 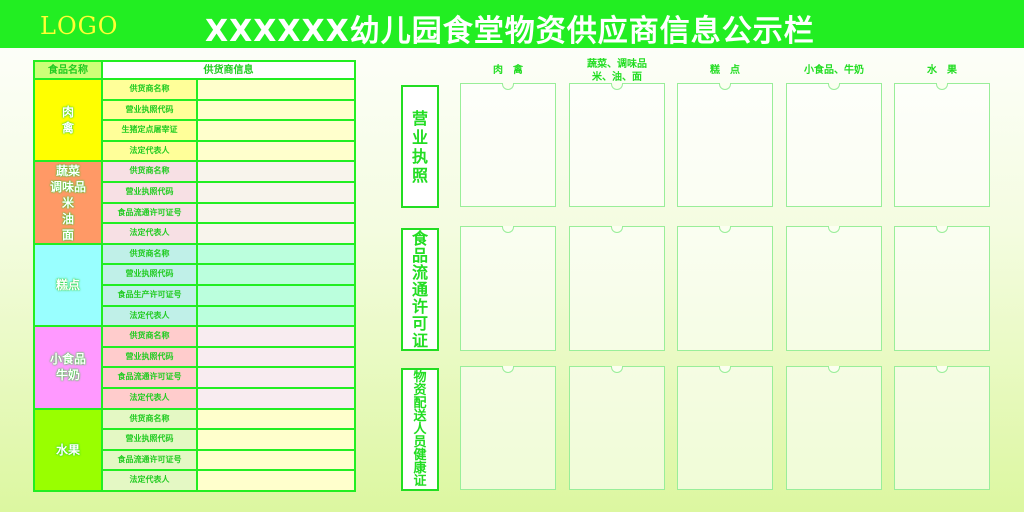 I want to click on category-cell: 小食品 牛奶, so click(x=69, y=368).